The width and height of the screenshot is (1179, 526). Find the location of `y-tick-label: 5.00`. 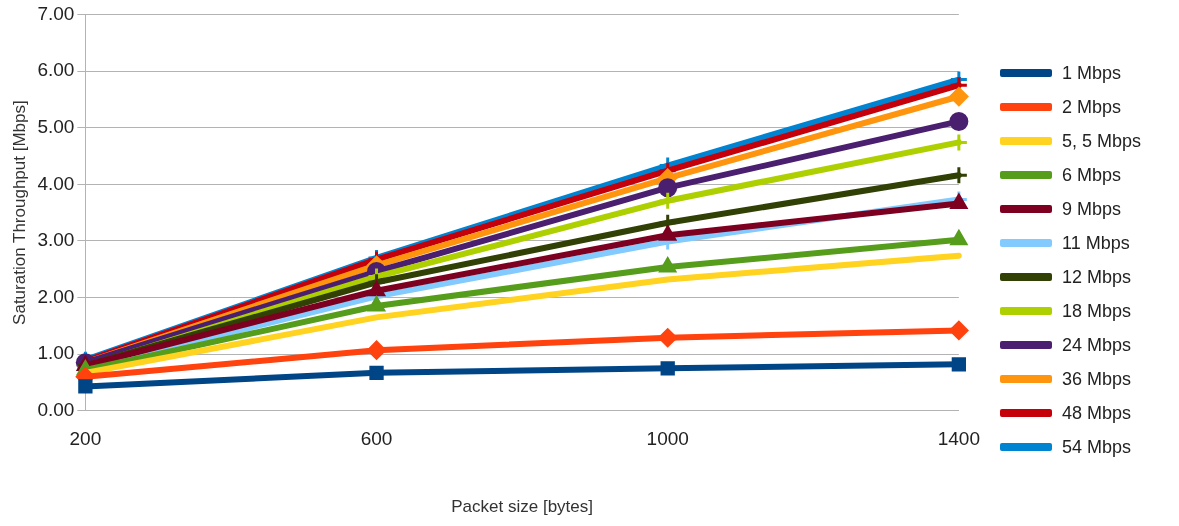

y-tick-label: 5.00 is located at coordinates (56, 126).